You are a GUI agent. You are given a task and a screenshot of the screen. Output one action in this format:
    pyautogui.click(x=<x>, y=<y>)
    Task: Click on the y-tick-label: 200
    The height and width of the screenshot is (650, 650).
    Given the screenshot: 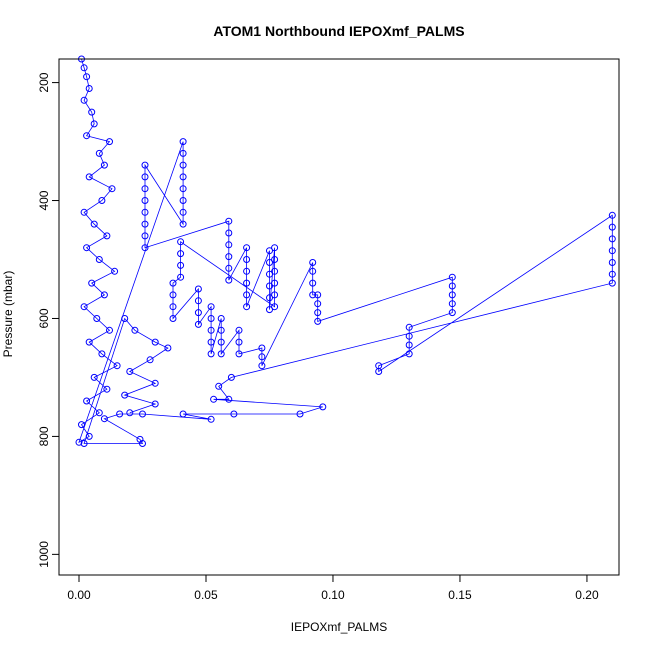 What is the action you would take?
    pyautogui.click(x=44, y=82)
    